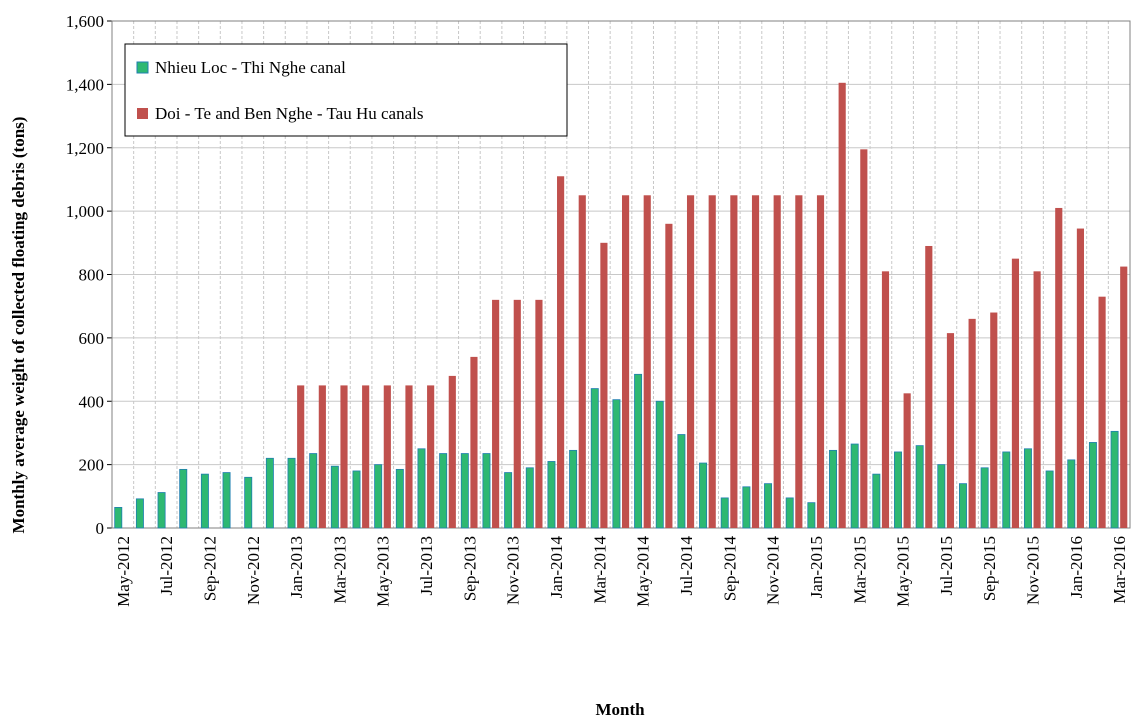 This screenshot has width=1139, height=724. What do you see at coordinates (946, 566) in the screenshot?
I see `x-tick-label: Jul-2015` at bounding box center [946, 566].